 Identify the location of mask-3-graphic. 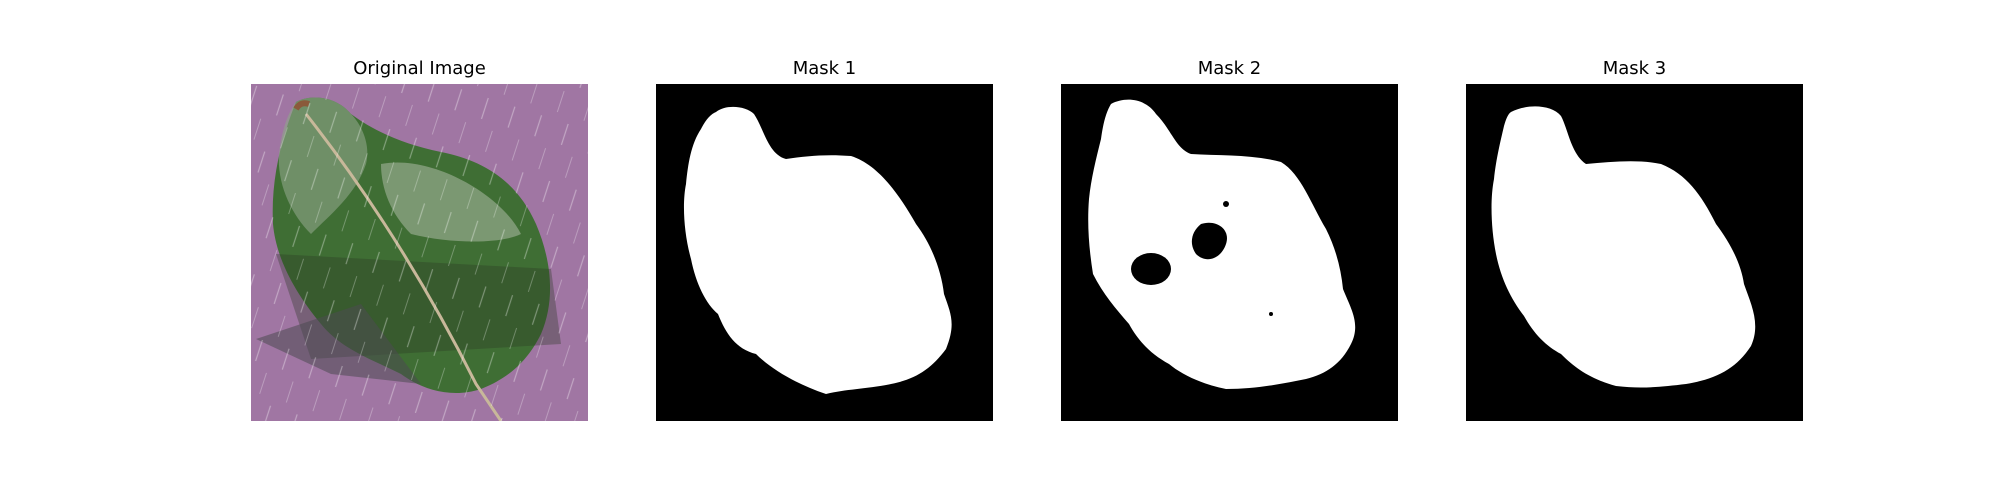
(1634, 252).